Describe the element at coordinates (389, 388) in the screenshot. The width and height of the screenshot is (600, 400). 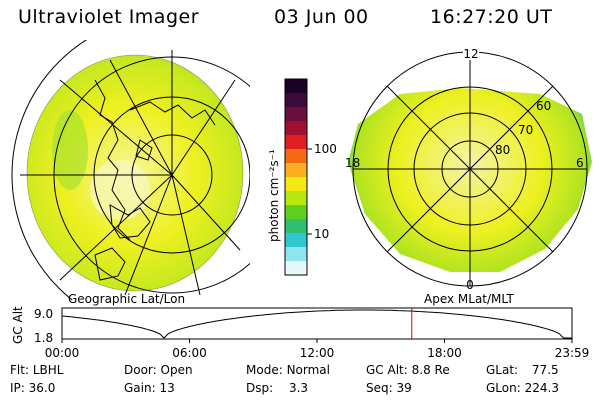
I see `status-seq: Seq: 39` at that location.